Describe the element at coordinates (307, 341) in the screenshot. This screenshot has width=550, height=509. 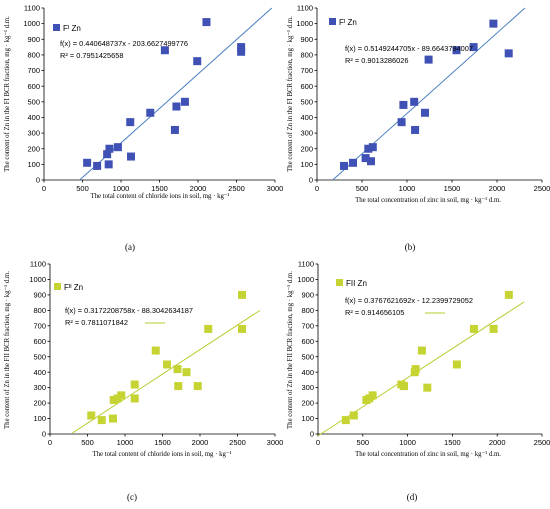
I see `y-tick-label: 600` at that location.